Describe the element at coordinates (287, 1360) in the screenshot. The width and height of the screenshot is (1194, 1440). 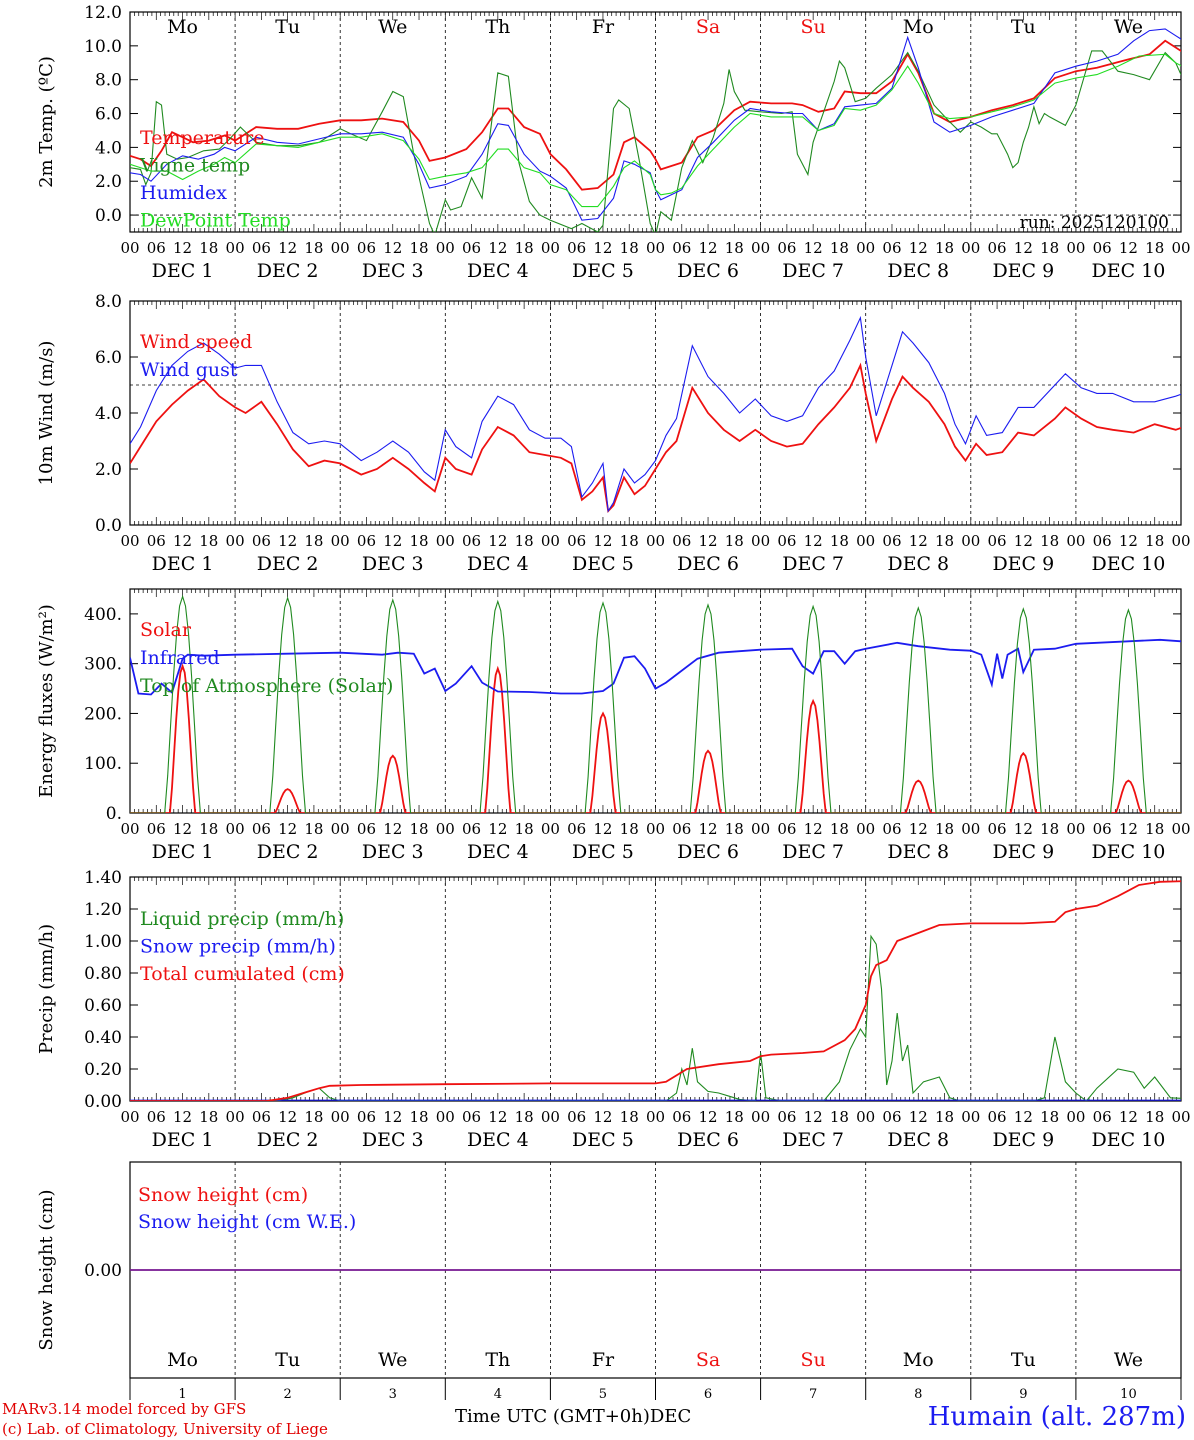
I see `weekday-label: Tu` at that location.